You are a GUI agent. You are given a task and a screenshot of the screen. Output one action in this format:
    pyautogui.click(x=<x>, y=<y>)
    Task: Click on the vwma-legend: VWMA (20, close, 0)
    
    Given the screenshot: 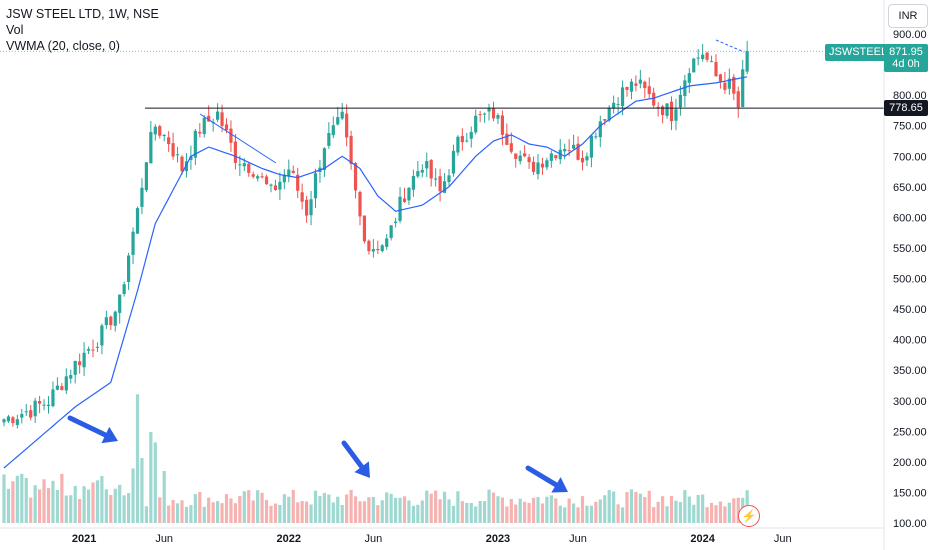 What is the action you would take?
    pyautogui.click(x=63, y=46)
    